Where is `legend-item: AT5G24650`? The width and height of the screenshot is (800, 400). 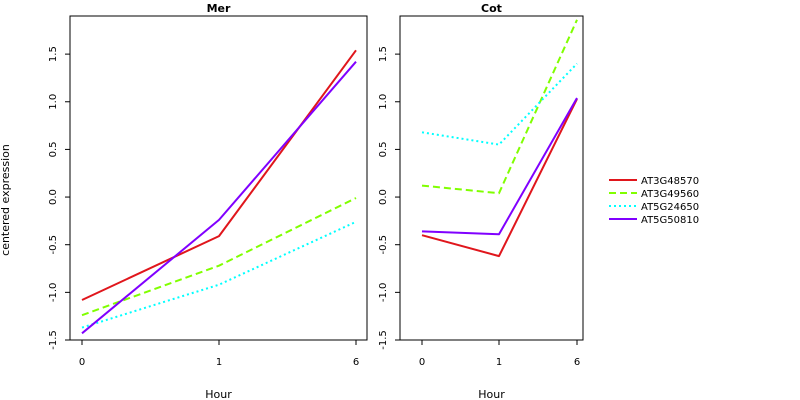
legend-item: AT5G24650 is located at coordinates (654, 207).